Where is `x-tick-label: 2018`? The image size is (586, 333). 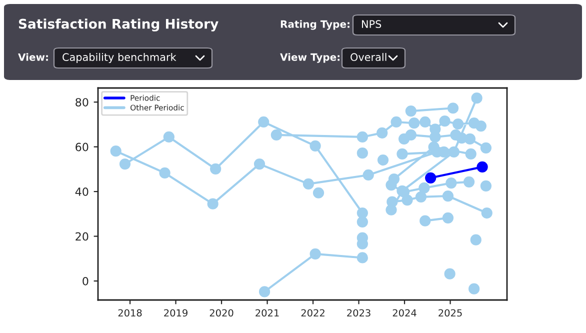 x-tick-label: 2018 is located at coordinates (130, 313).